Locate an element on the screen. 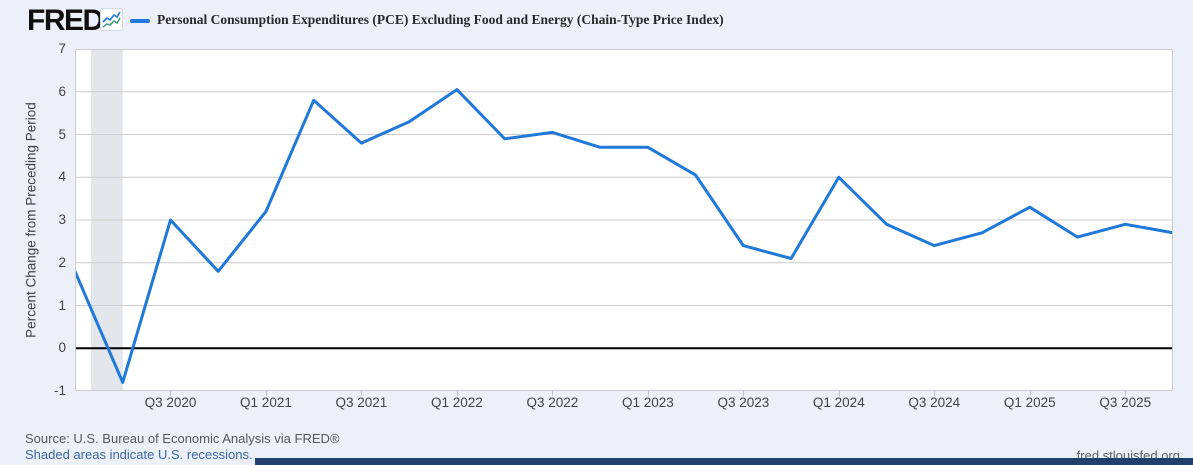 The width and height of the screenshot is (1193, 465). fred-logo: FRED® is located at coordinates (68, 21).